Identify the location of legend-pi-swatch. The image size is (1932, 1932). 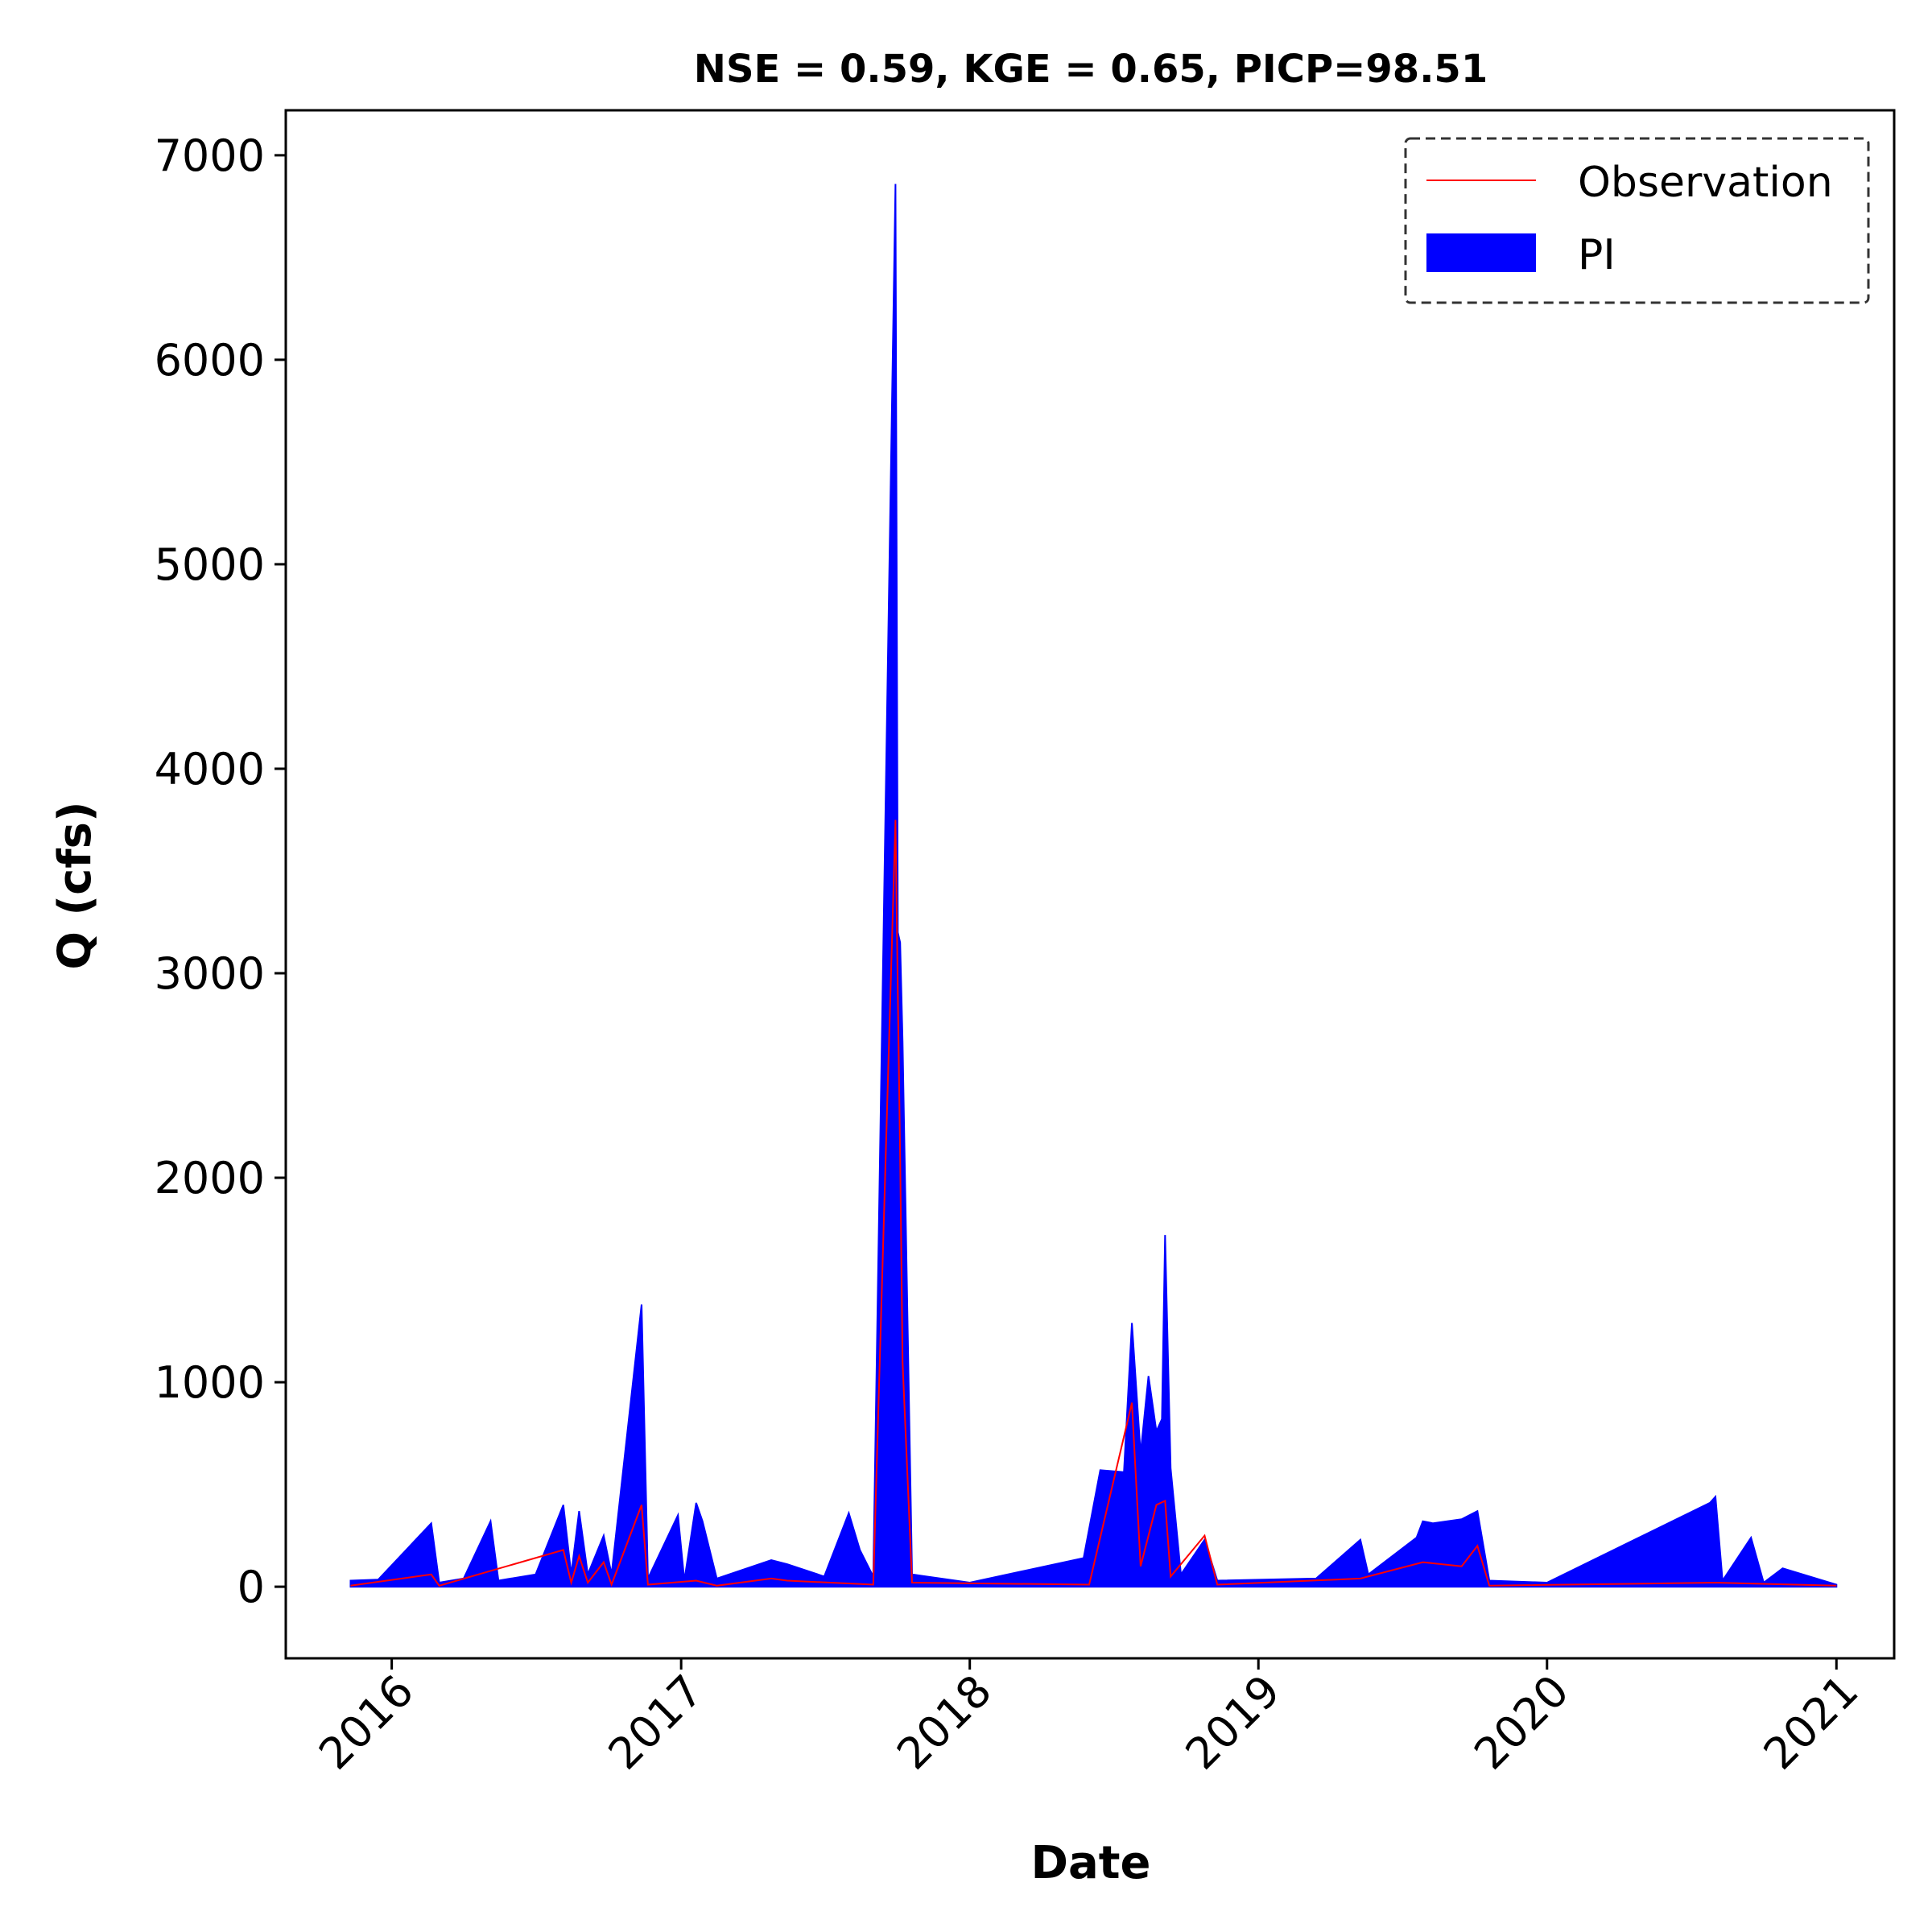
(1481, 252).